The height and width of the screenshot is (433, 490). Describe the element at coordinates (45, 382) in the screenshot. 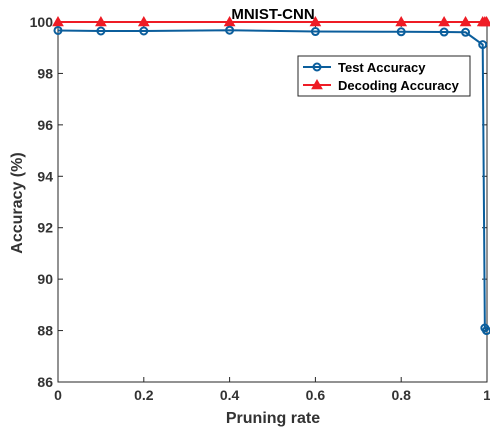

I see `y-tick-label: 86` at that location.